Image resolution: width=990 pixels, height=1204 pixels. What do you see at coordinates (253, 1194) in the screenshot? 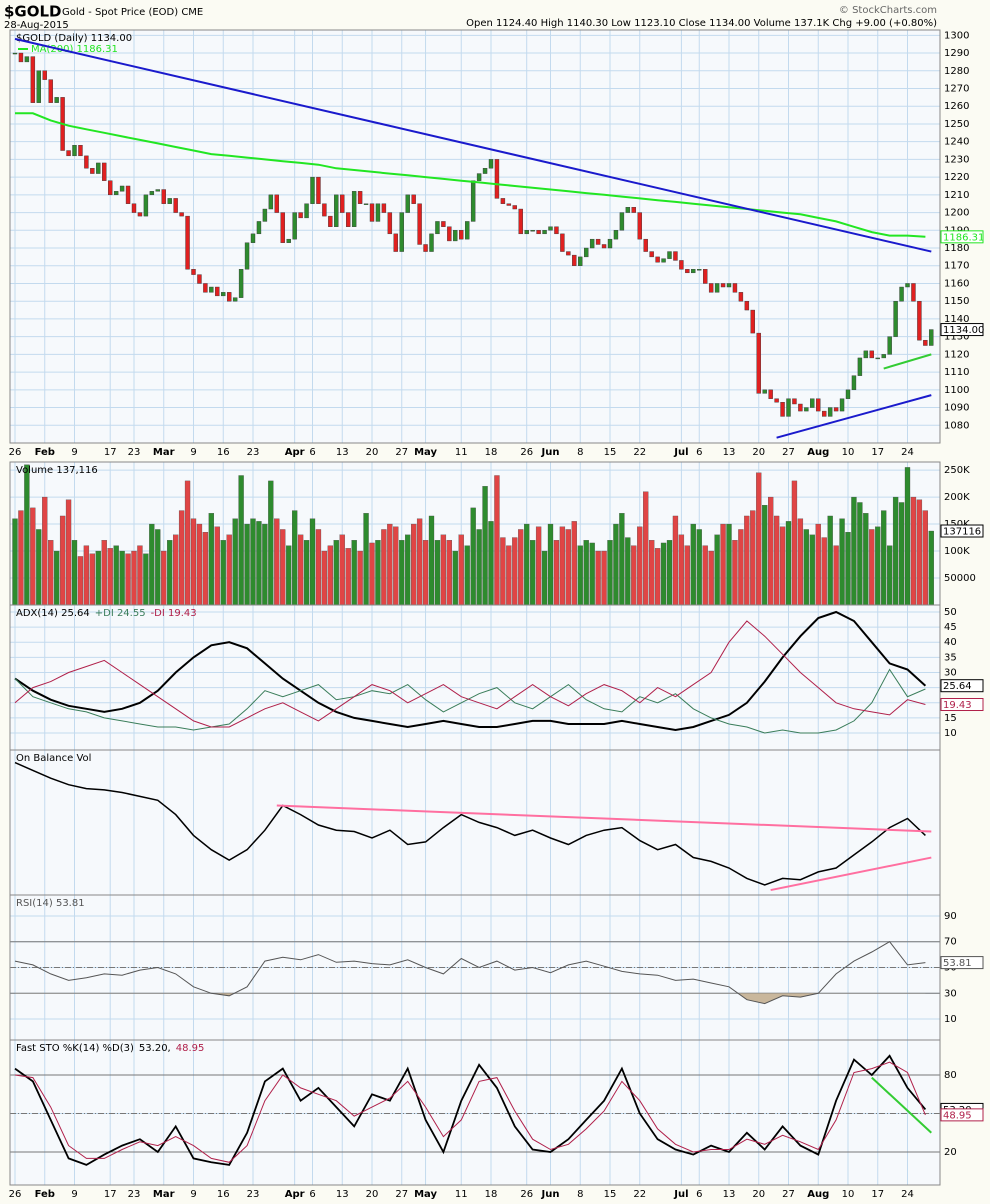
I see `x-tick-label: 23` at bounding box center [253, 1194].